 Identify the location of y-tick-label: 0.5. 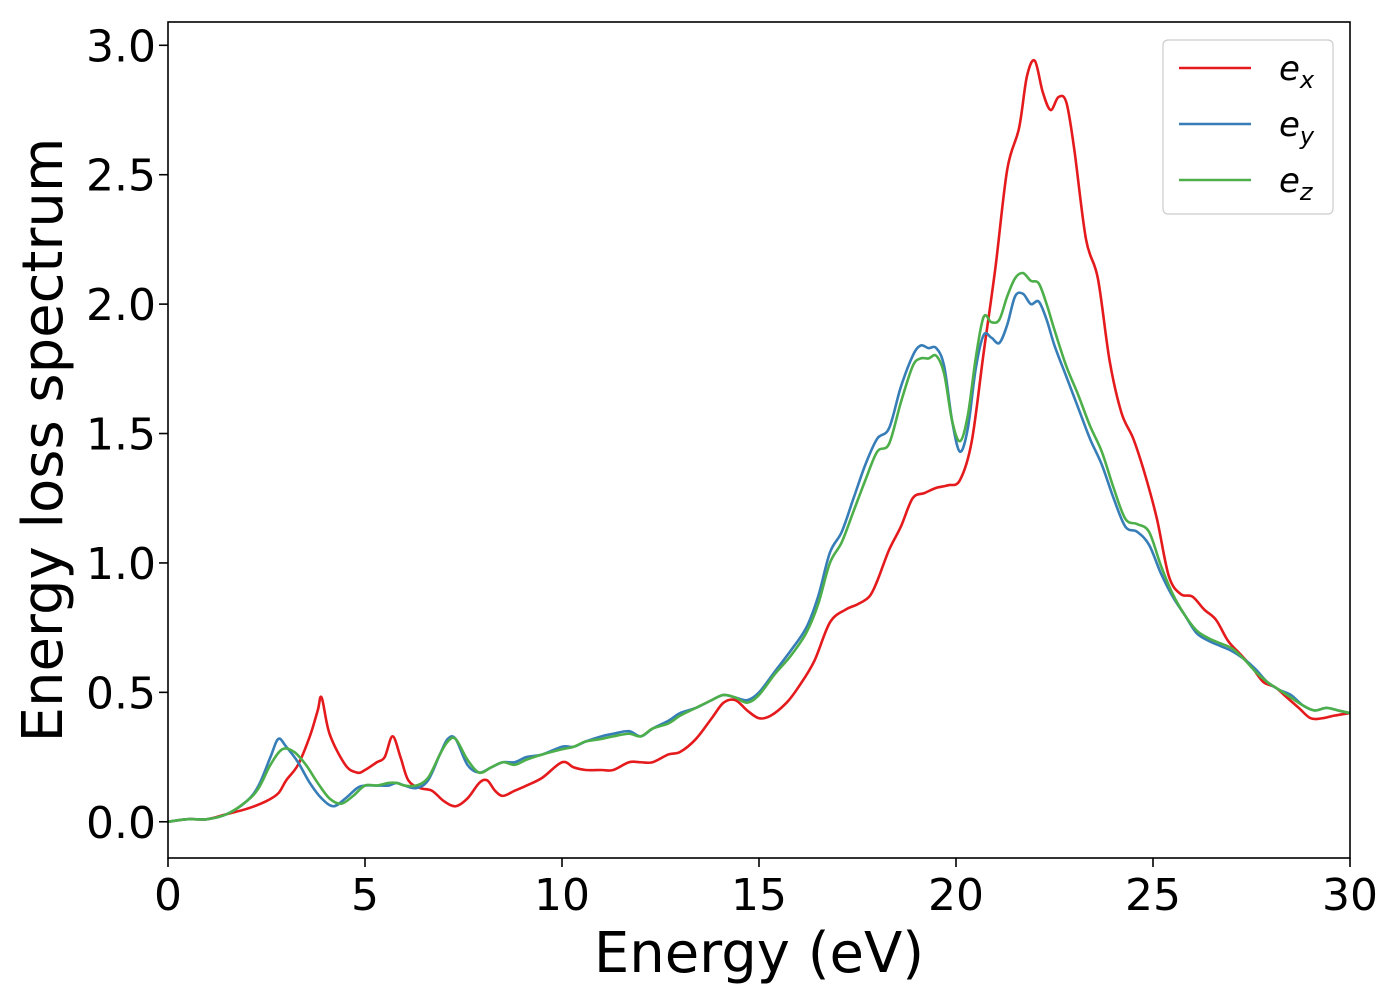
(121, 693).